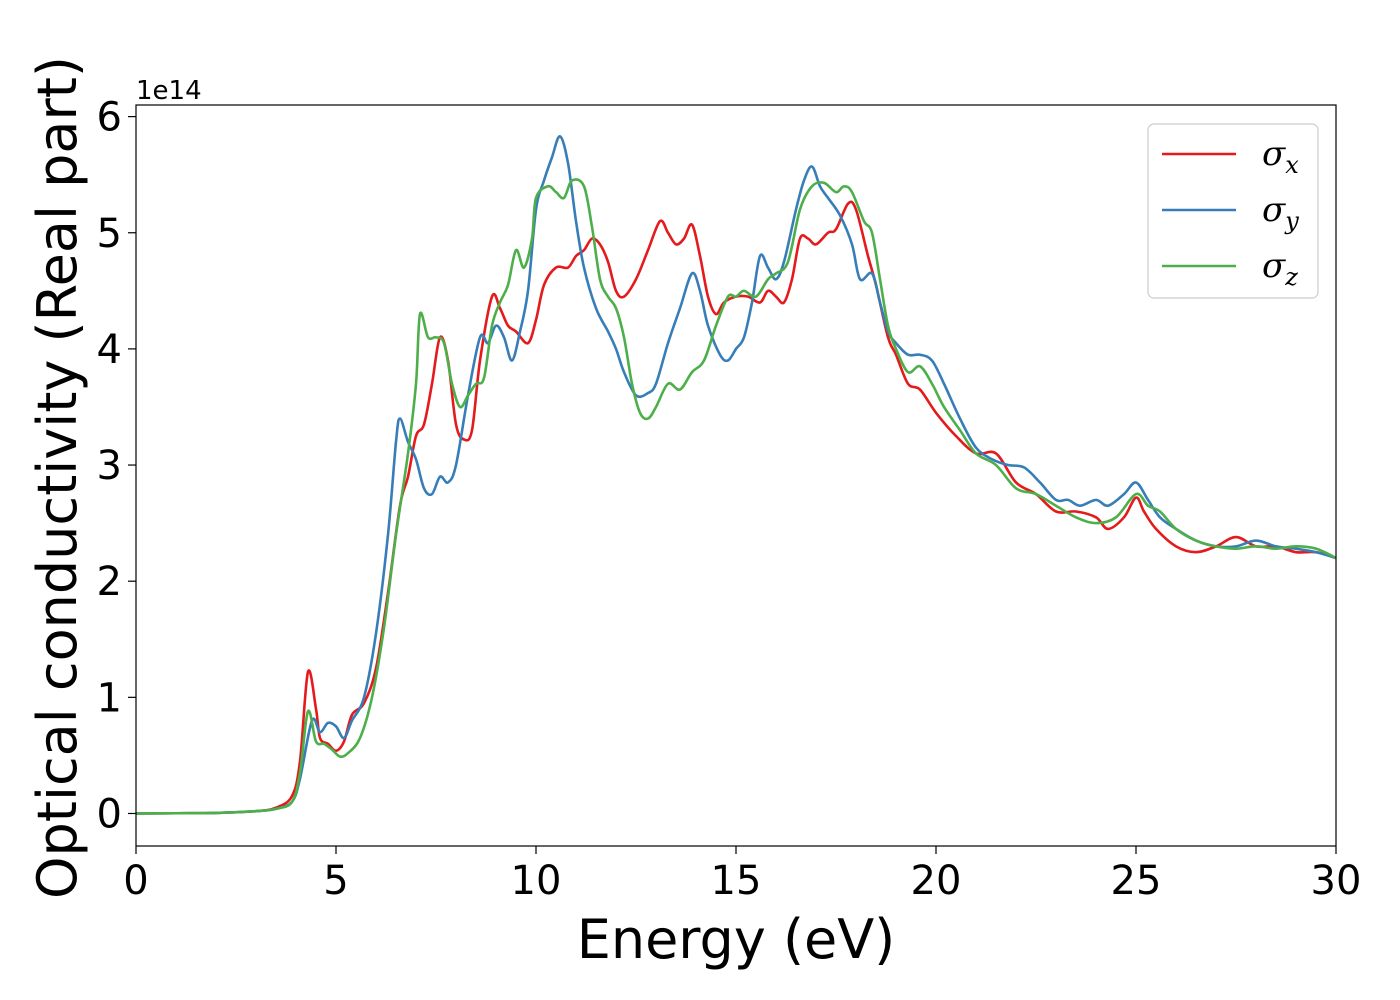 The image size is (1400, 1000). Describe the element at coordinates (57, 477) in the screenshot. I see `y-axis-label: Optical conductivity (Real part)` at that location.